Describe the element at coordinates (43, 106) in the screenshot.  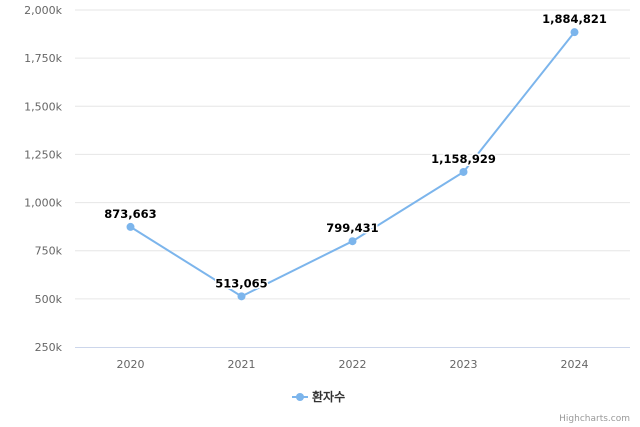
I see `y-tick-label: 1,500k` at that location.